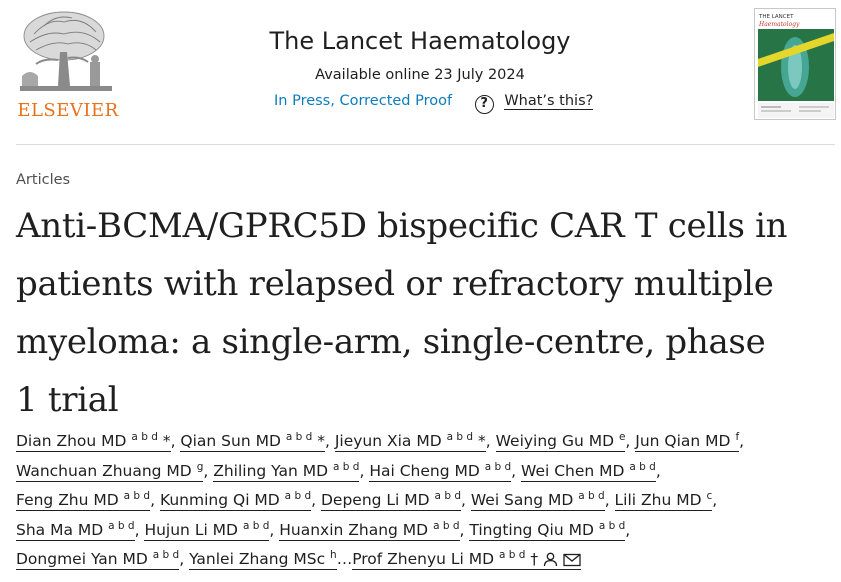  Describe the element at coordinates (263, 559) in the screenshot. I see `author-link: Yanlei Zhang MSc h` at that location.